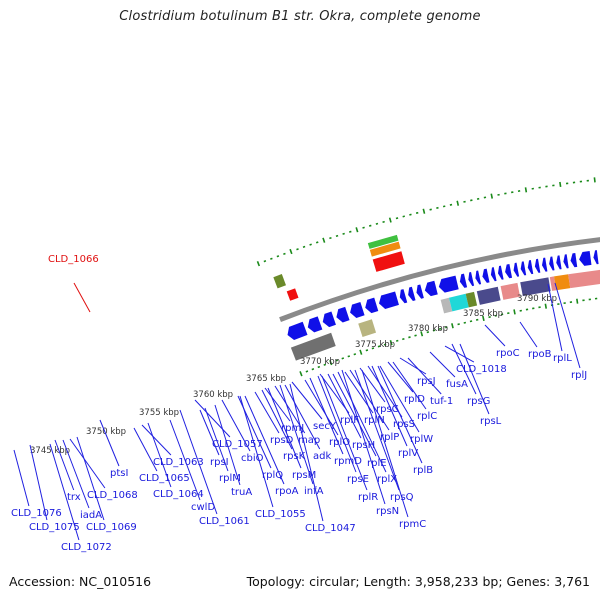 The image size is (600, 600). What do you see at coordinates (86, 547) in the screenshot?
I see `gene-label: CLD_1072` at bounding box center [86, 547].